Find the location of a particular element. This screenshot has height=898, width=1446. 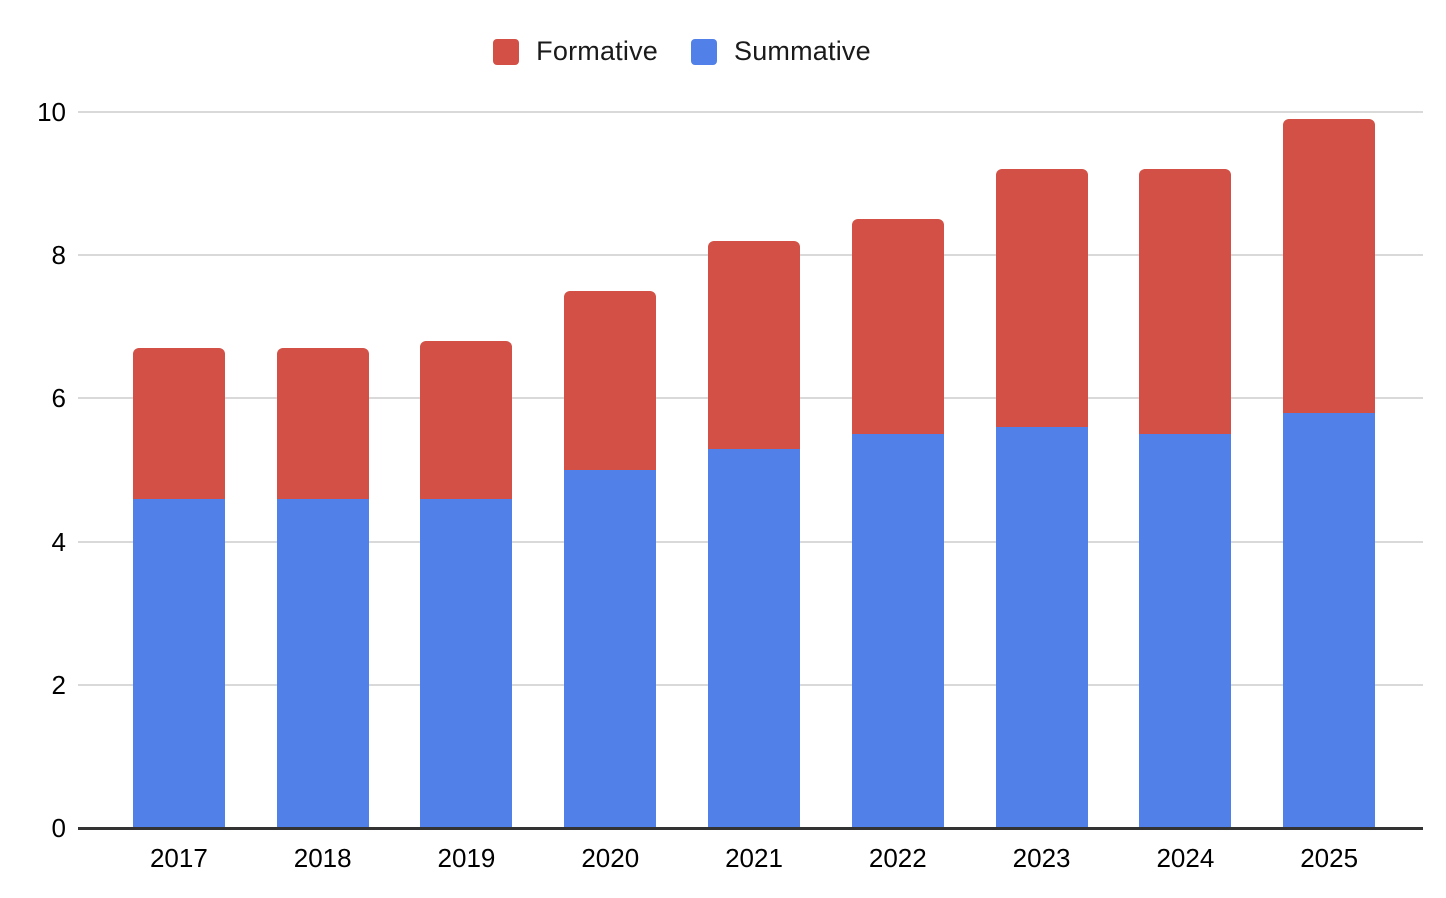

stacked-bar-2022 is located at coordinates (897, 523).